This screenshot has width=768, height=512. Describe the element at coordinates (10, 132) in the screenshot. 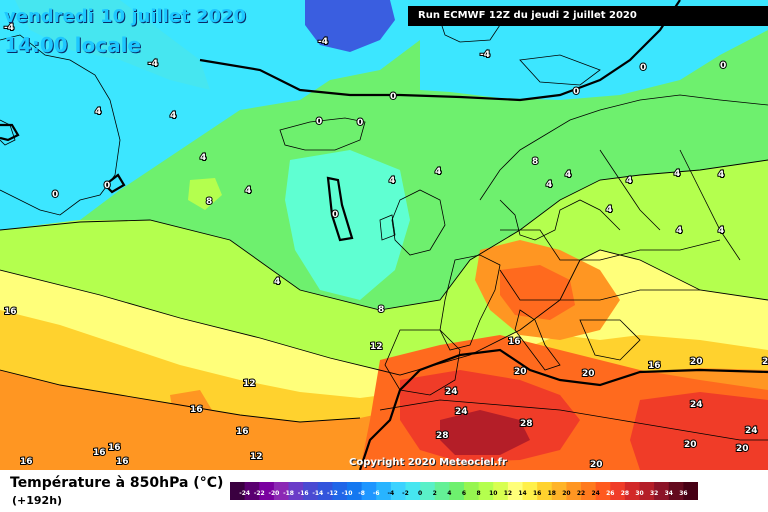

I see `isotherm-0-west` at that location.